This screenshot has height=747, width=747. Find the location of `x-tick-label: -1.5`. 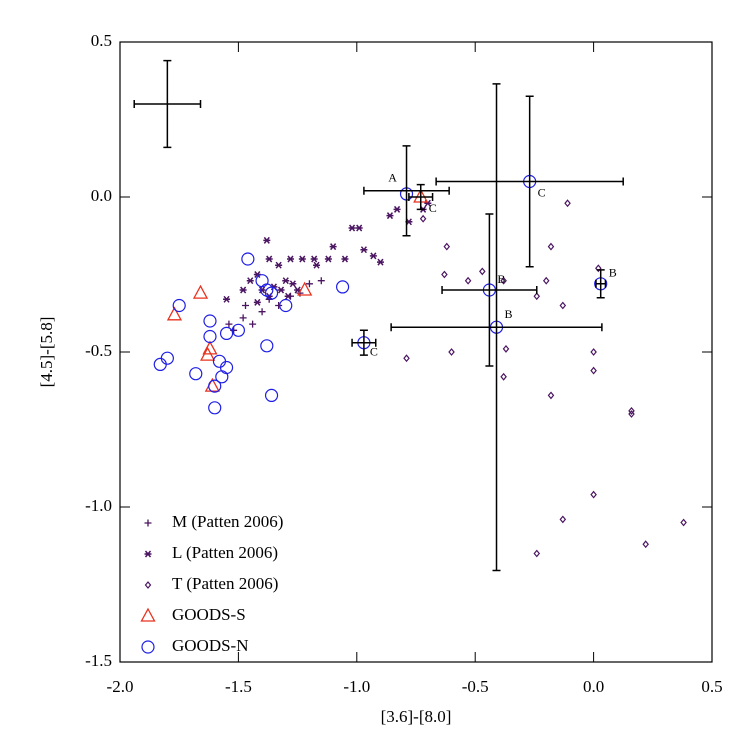

x-tick-label: -1.5 is located at coordinates (238, 686).